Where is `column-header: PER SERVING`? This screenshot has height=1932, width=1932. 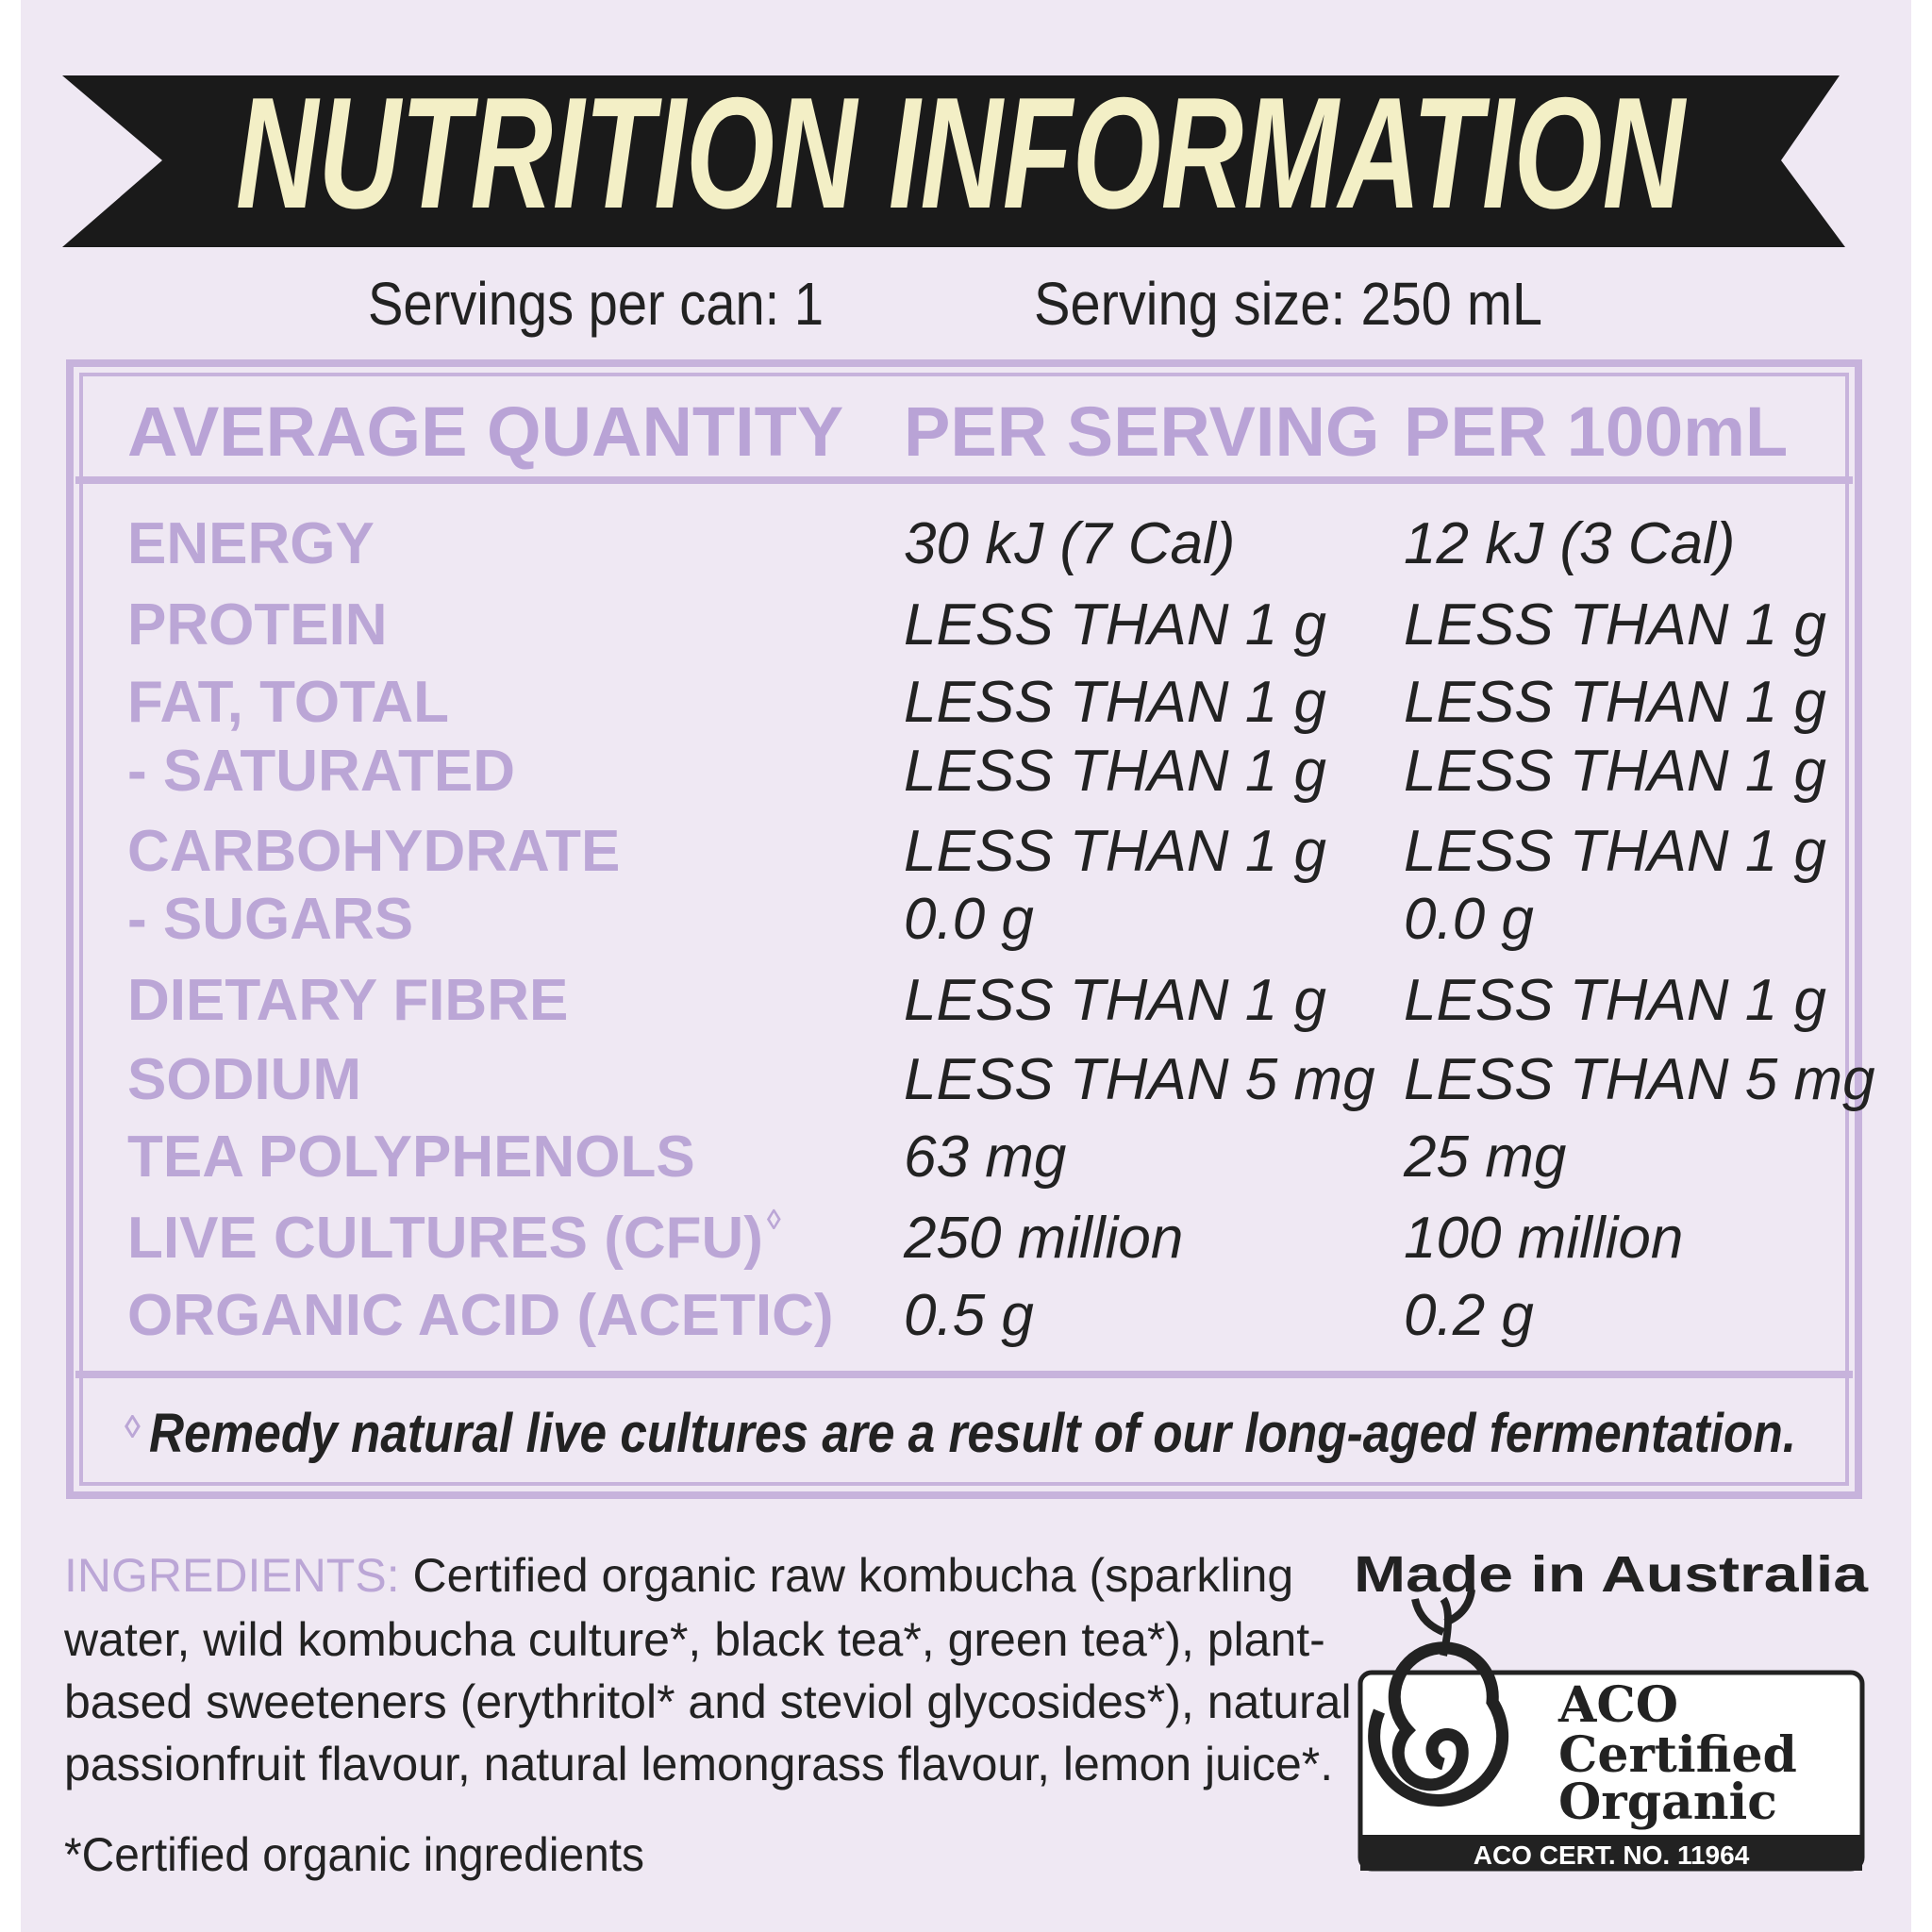
column-header: PER SERVING is located at coordinates (1141, 432).